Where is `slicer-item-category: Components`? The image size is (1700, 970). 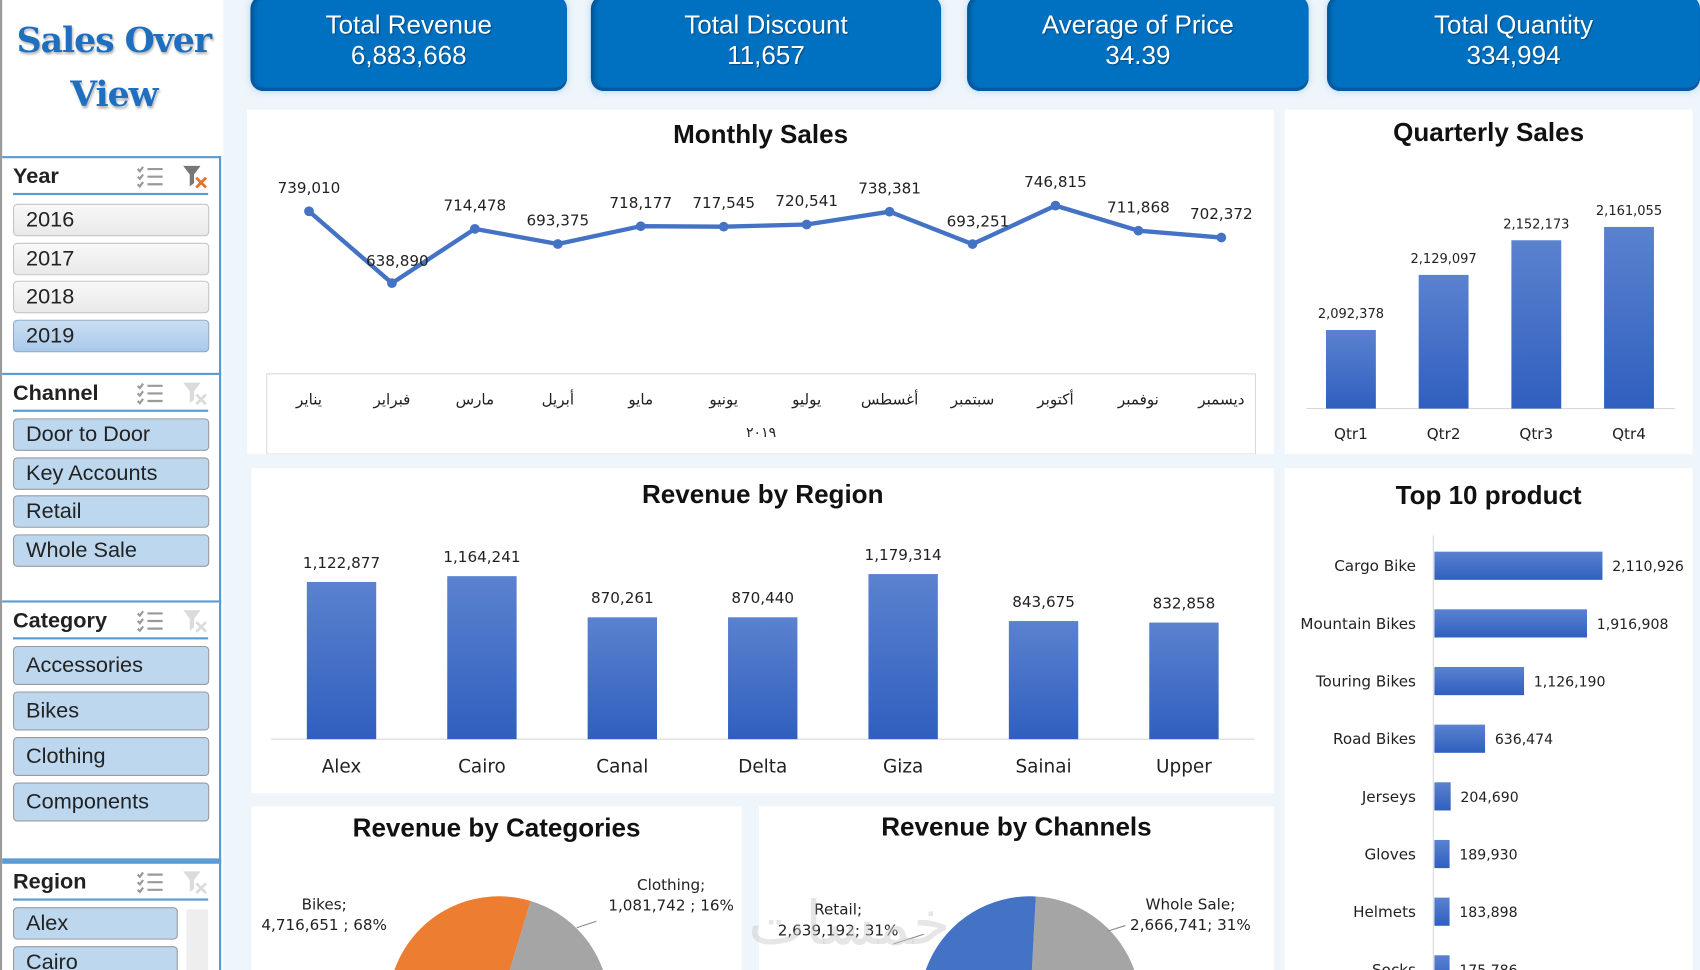 slicer-item-category: Components is located at coordinates (111, 802).